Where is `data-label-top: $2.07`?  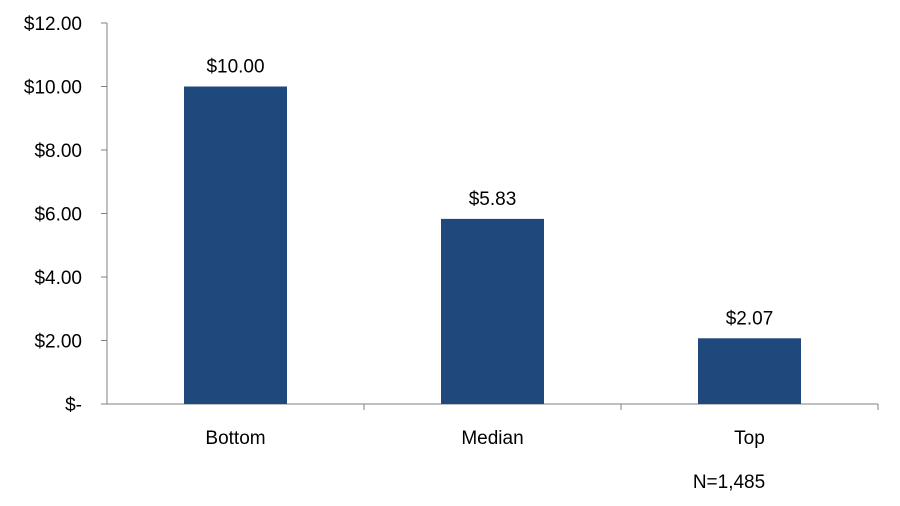
data-label-top: $2.07 is located at coordinates (750, 318).